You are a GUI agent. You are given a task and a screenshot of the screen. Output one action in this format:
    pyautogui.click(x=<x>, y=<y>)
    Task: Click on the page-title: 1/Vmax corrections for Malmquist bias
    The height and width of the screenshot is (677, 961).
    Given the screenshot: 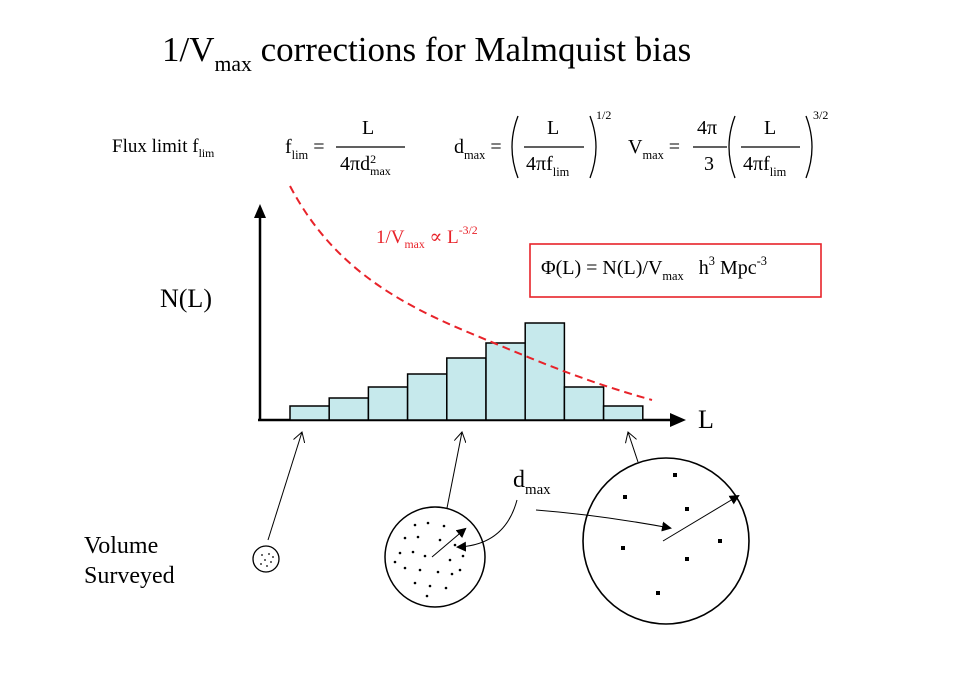 What is the action you would take?
    pyautogui.click(x=427, y=53)
    